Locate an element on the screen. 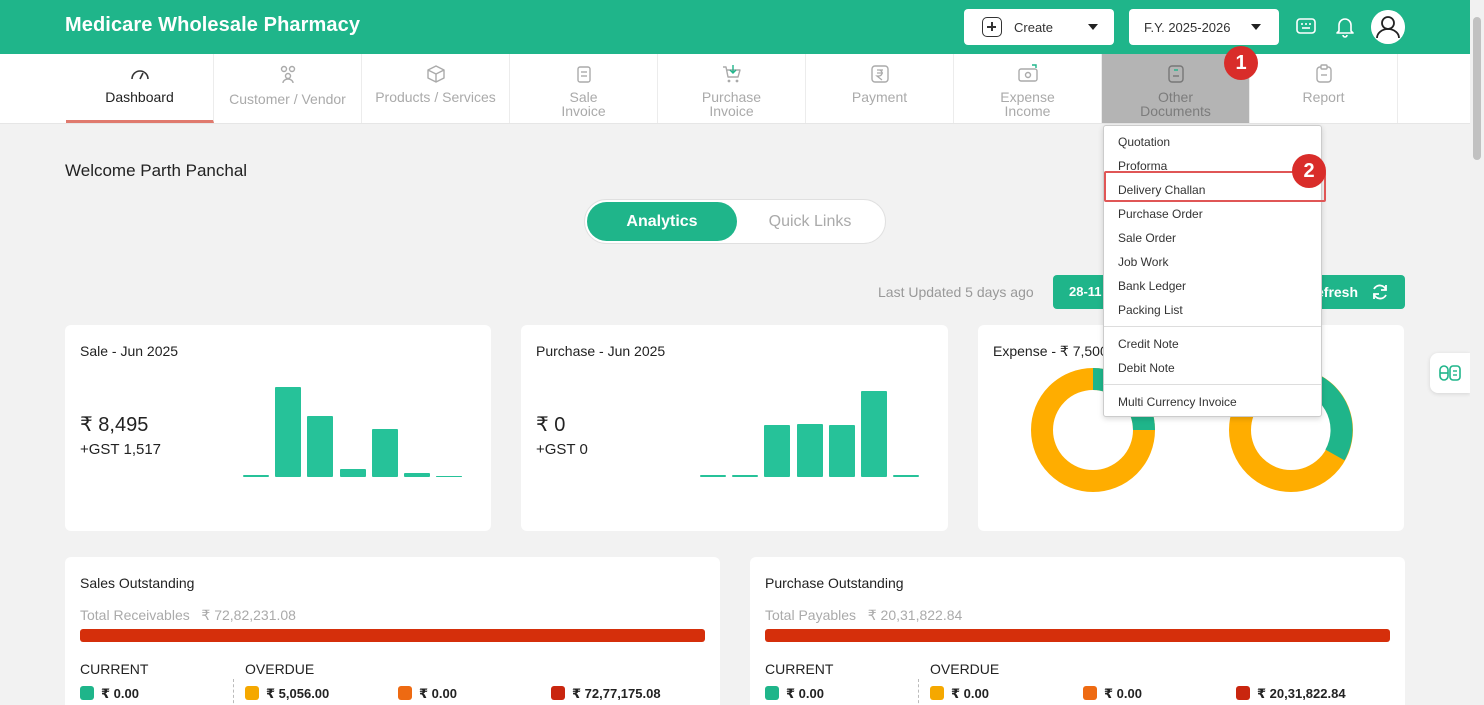 Image resolution: width=1484 pixels, height=705 pixels. refresh-label: efresh is located at coordinates (1337, 292).